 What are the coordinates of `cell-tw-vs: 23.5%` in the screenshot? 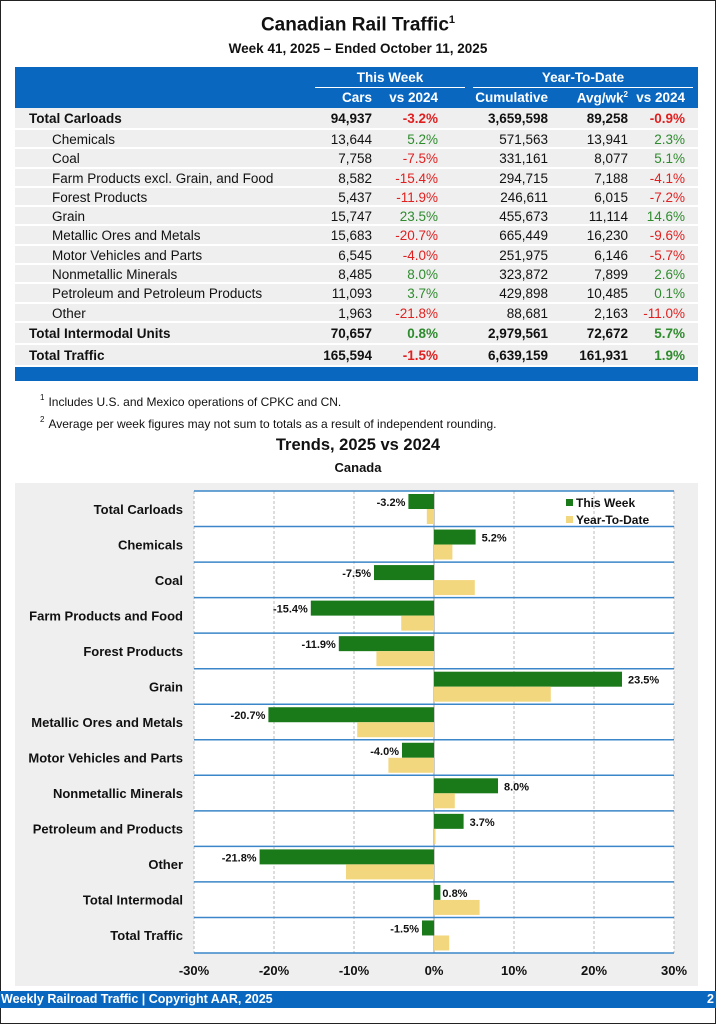 It's located at (418, 217).